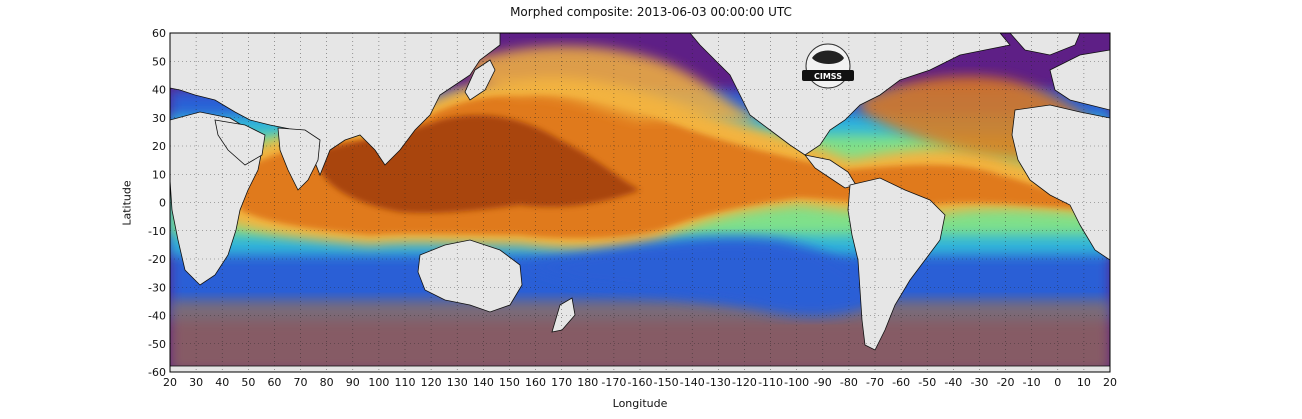  I want to click on y-tick-label: -10, so click(157, 231).